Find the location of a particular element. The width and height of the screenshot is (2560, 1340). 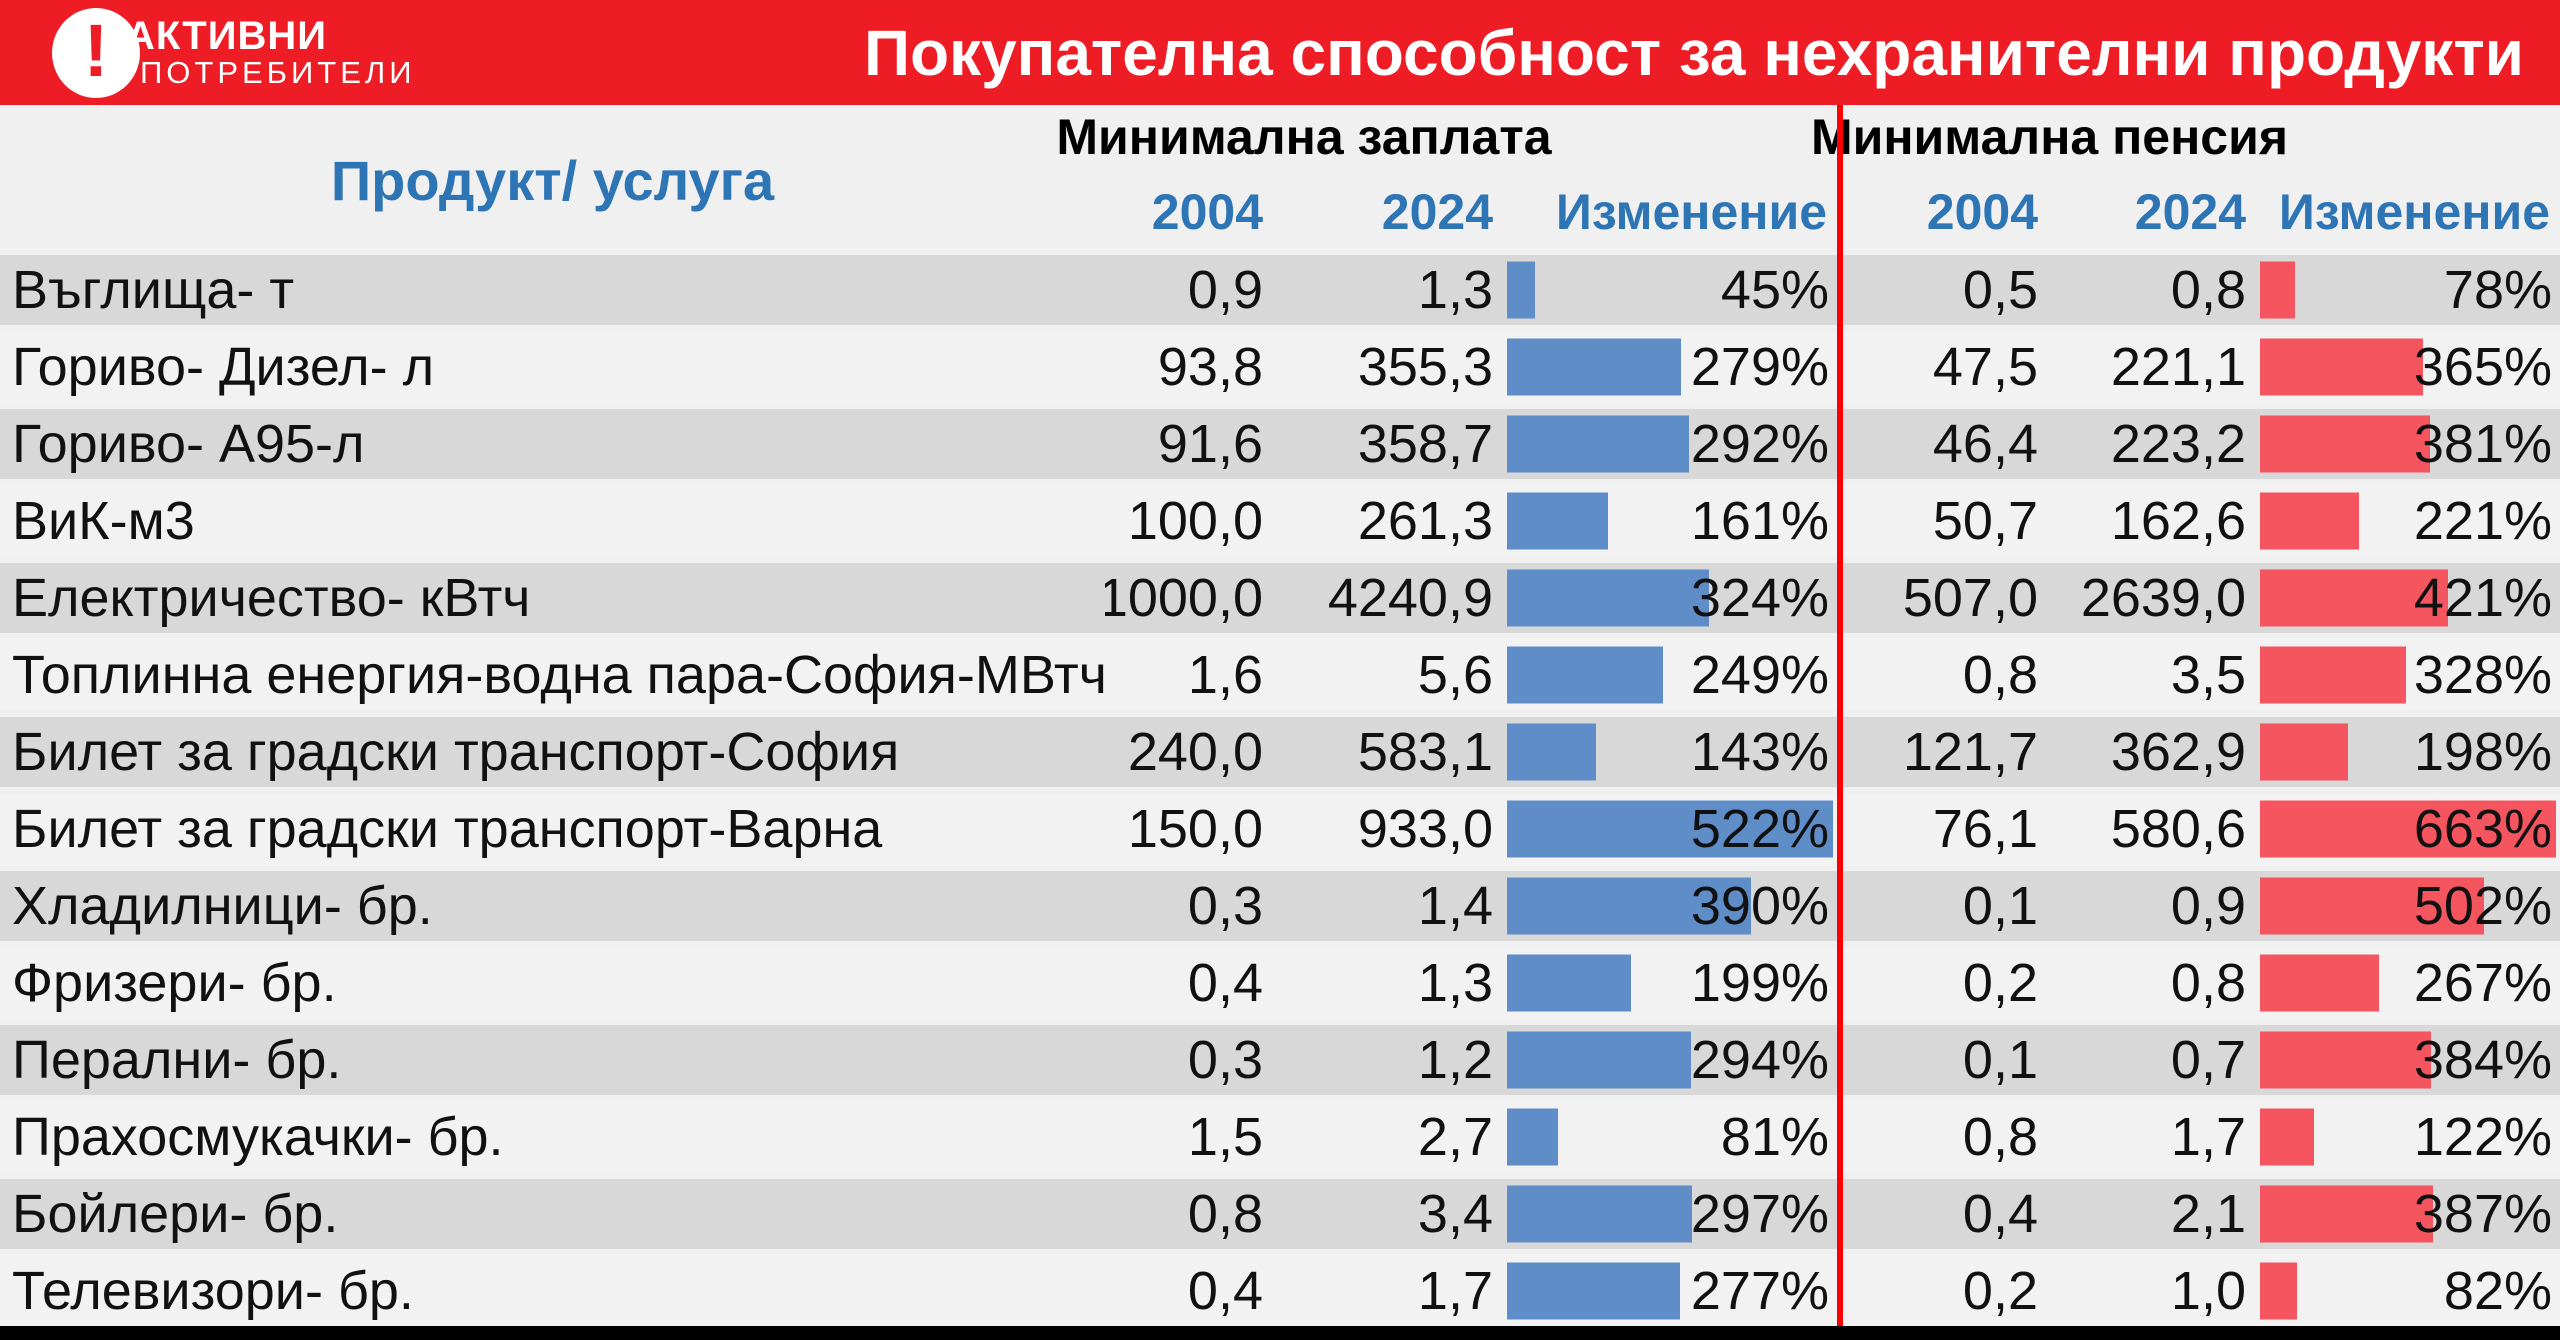

wage-change-cell: 522% is located at coordinates (1670, 829).